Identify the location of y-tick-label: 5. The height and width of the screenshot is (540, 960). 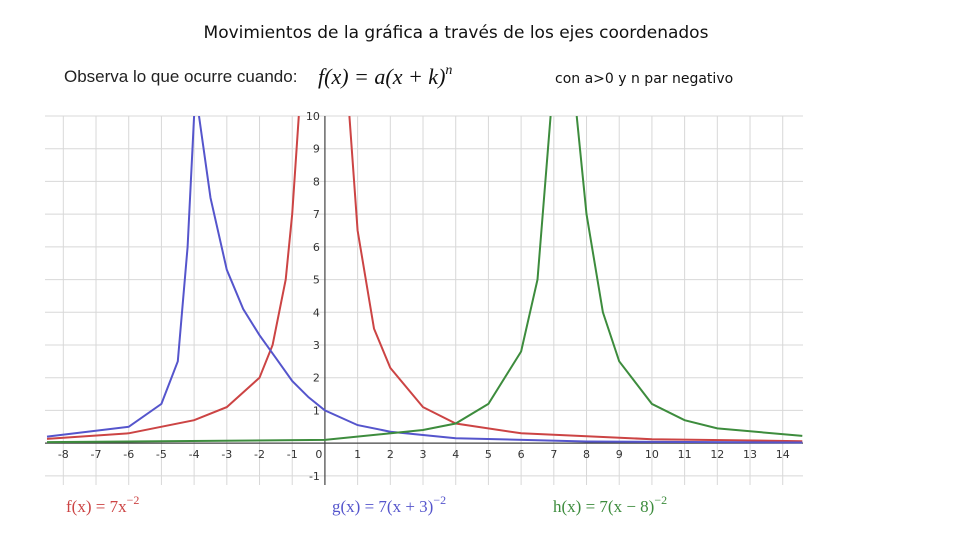
(316, 280).